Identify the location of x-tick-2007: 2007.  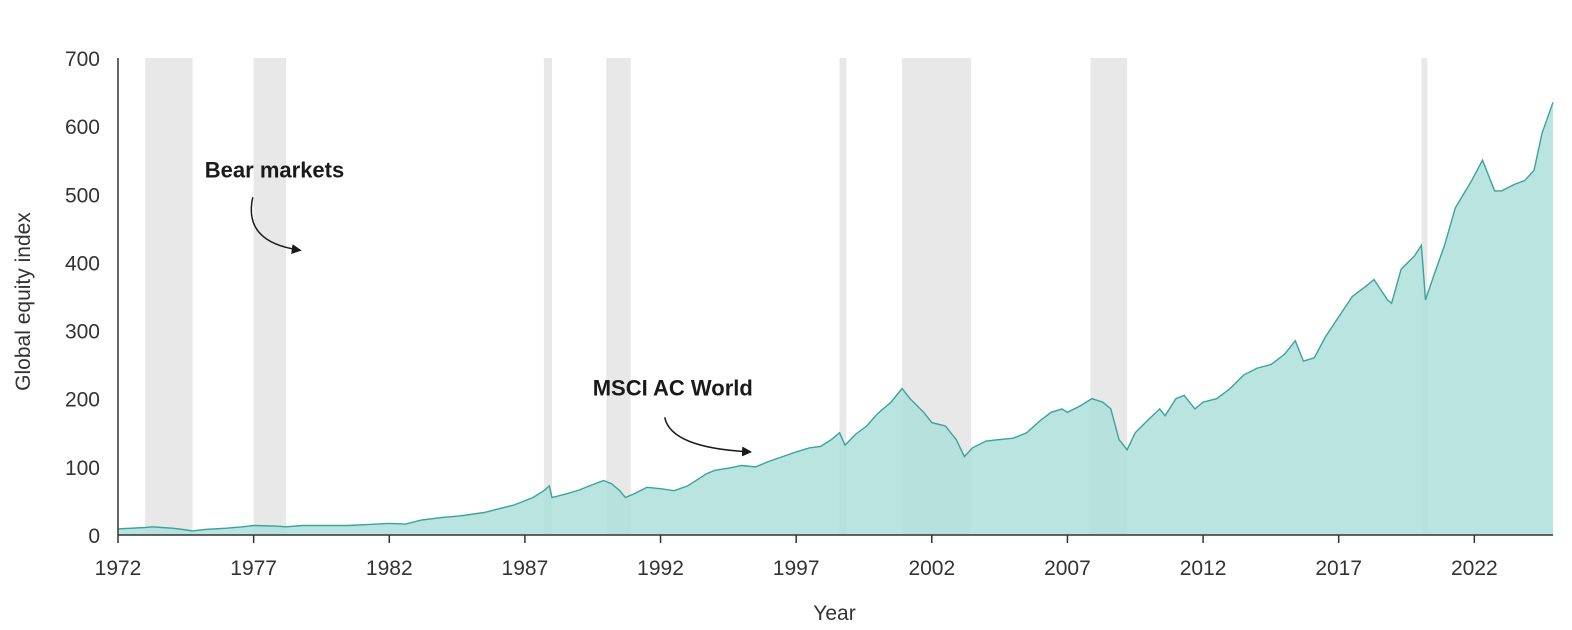
(1067, 568).